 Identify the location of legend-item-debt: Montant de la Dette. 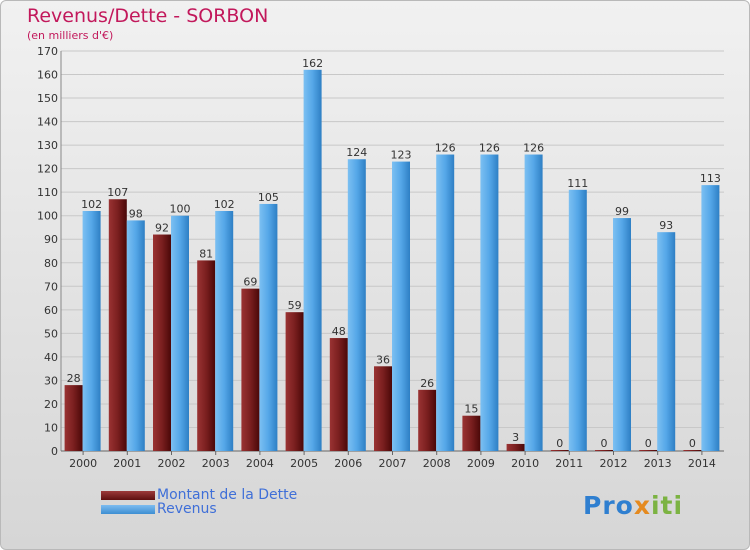
(199, 495).